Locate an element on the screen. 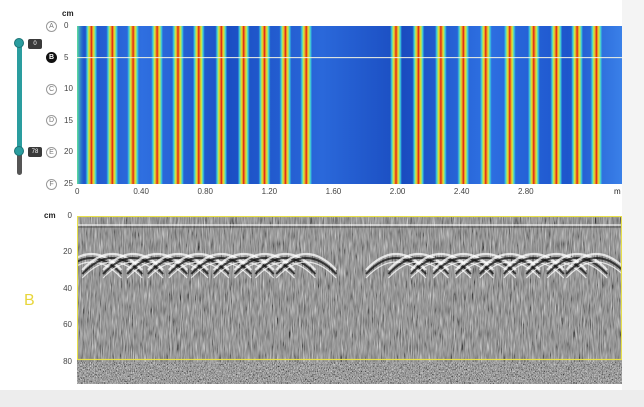 This screenshot has height=407, width=644. right-gutter is located at coordinates (633, 195).